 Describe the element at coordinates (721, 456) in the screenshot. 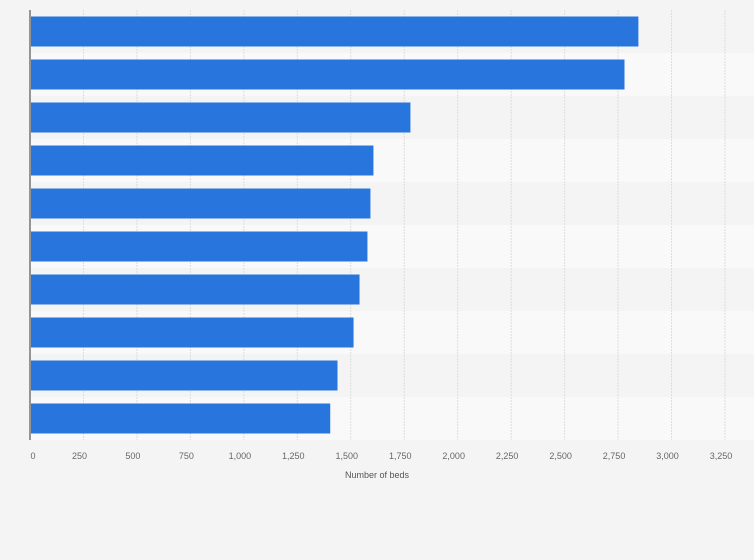

I see `x-tick-label: 3,250` at that location.